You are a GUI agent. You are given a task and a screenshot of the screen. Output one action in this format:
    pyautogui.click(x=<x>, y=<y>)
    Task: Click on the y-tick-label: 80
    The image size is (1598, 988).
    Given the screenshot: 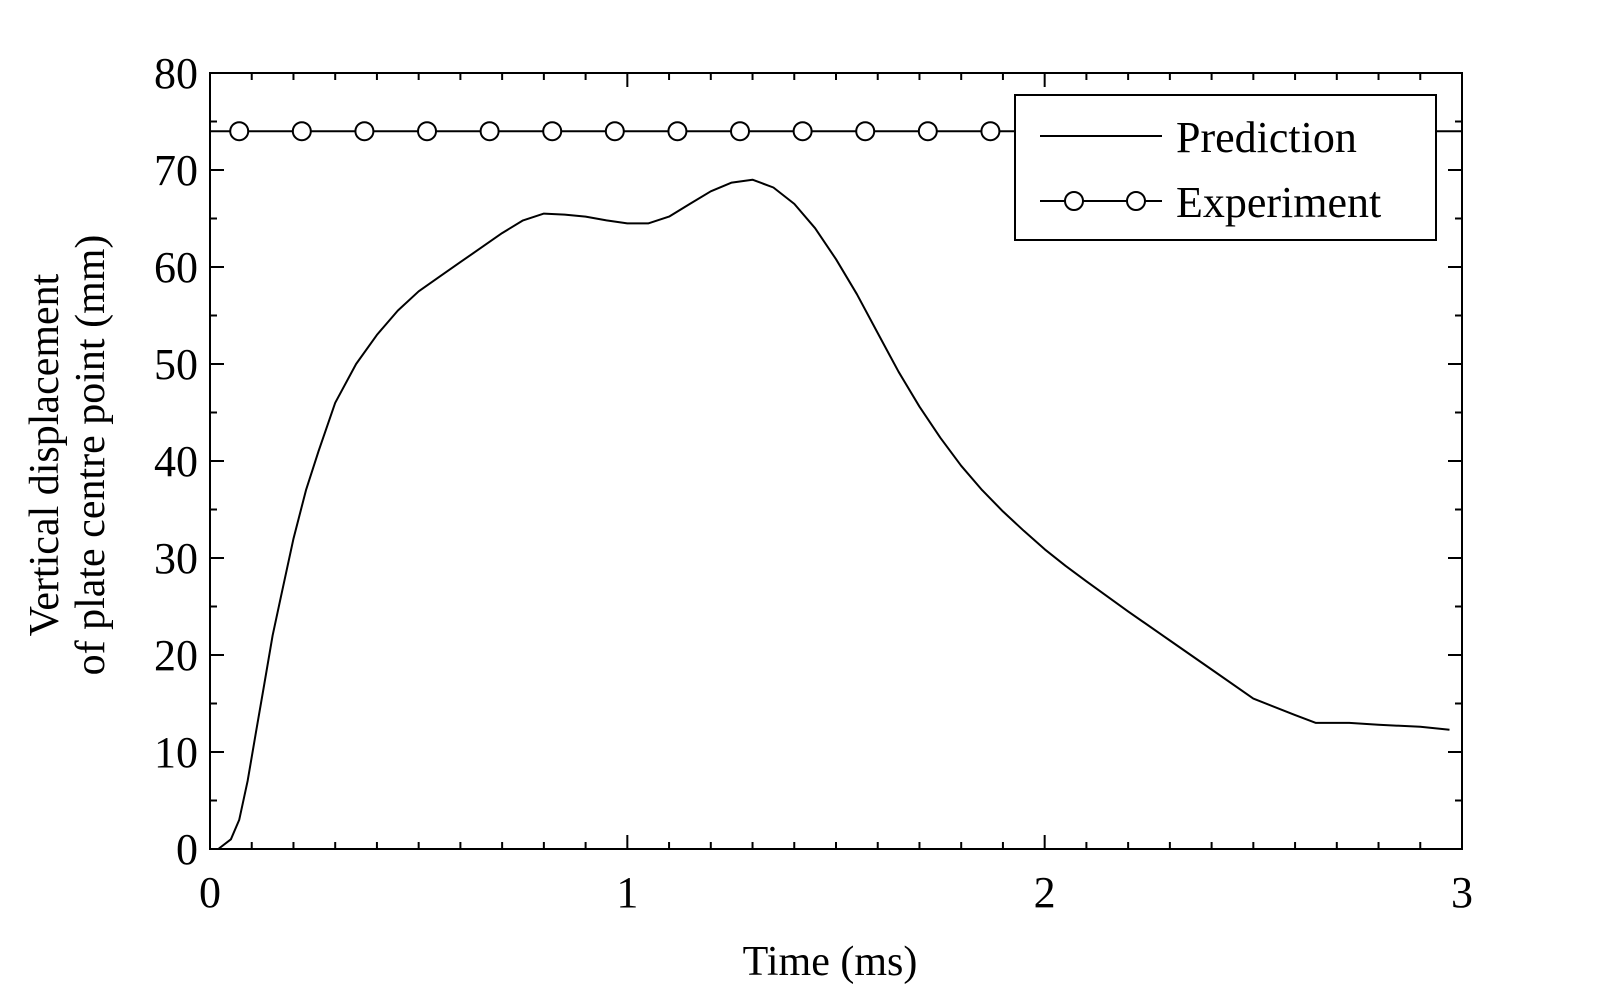 What is the action you would take?
    pyautogui.click(x=176, y=73)
    